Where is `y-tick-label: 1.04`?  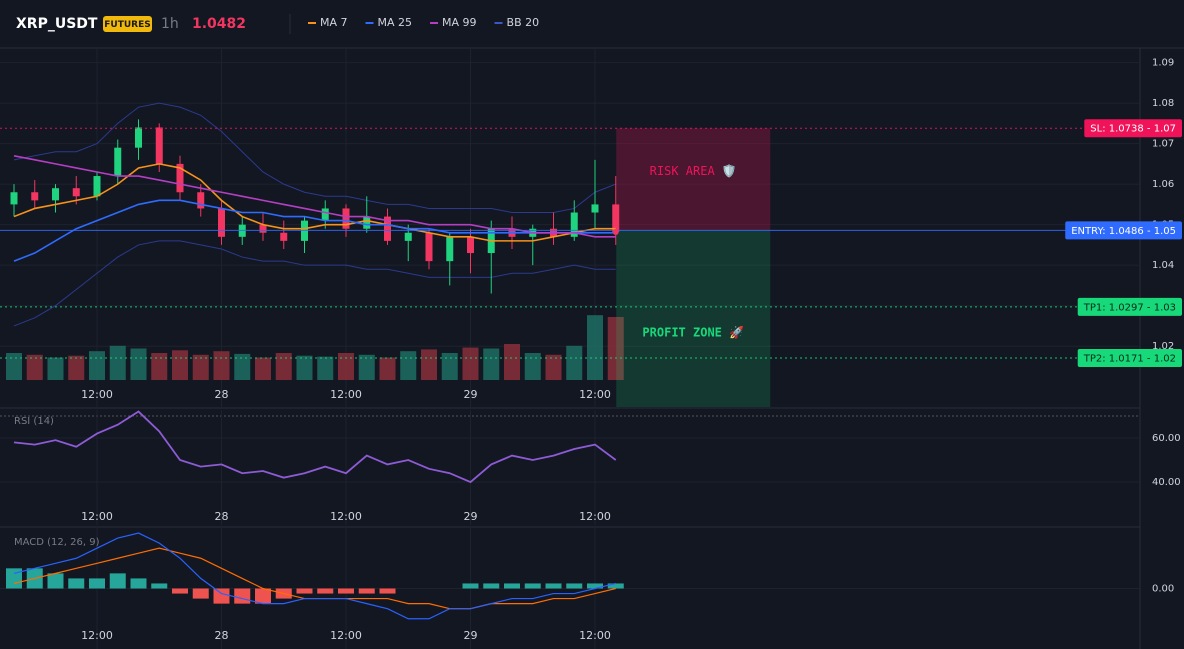 y-tick-label: 1.04 is located at coordinates (1163, 265).